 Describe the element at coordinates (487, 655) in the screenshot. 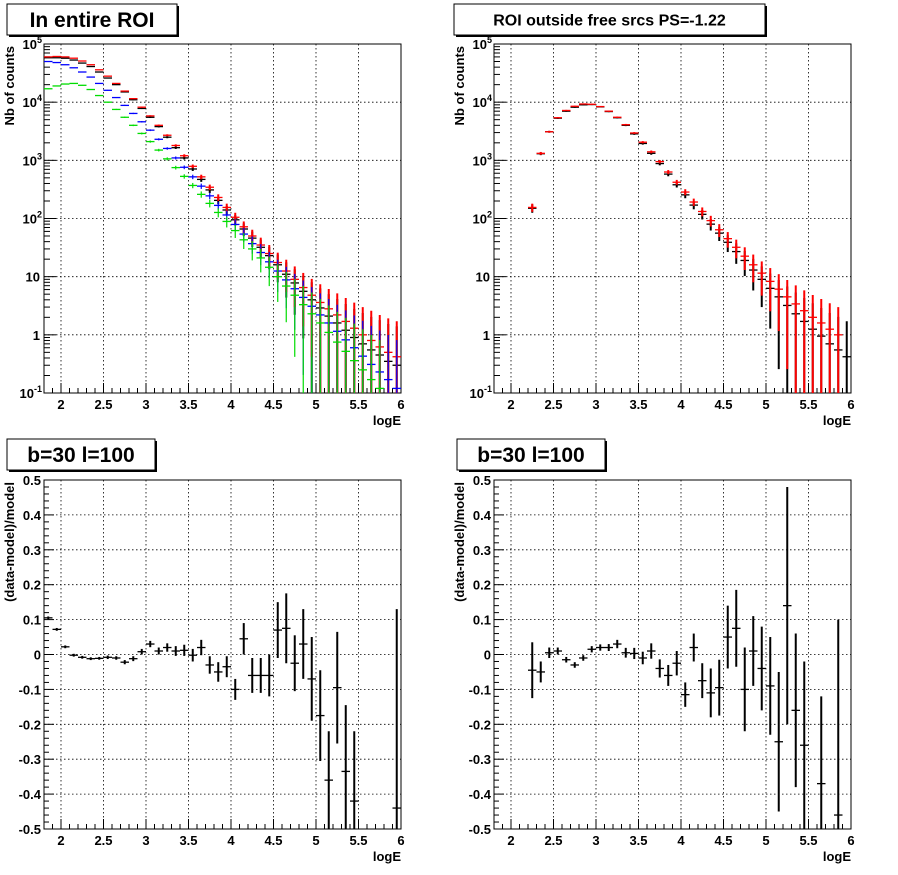

I see `y-tick-label: 0` at that location.